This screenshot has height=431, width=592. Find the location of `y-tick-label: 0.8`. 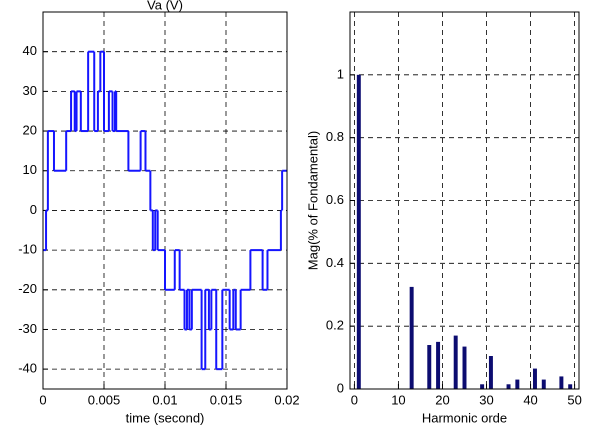

y-tick-label: 0.8 is located at coordinates (335, 136).